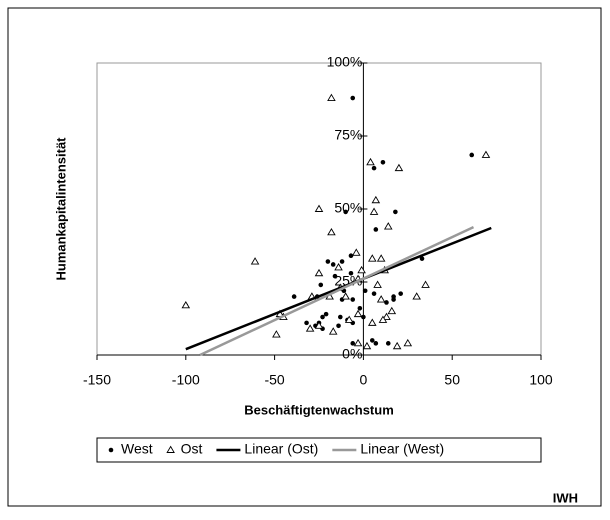 This screenshot has height=520, width=610. What do you see at coordinates (348, 208) in the screenshot?
I see `y-tick-label: 50%` at bounding box center [348, 208].